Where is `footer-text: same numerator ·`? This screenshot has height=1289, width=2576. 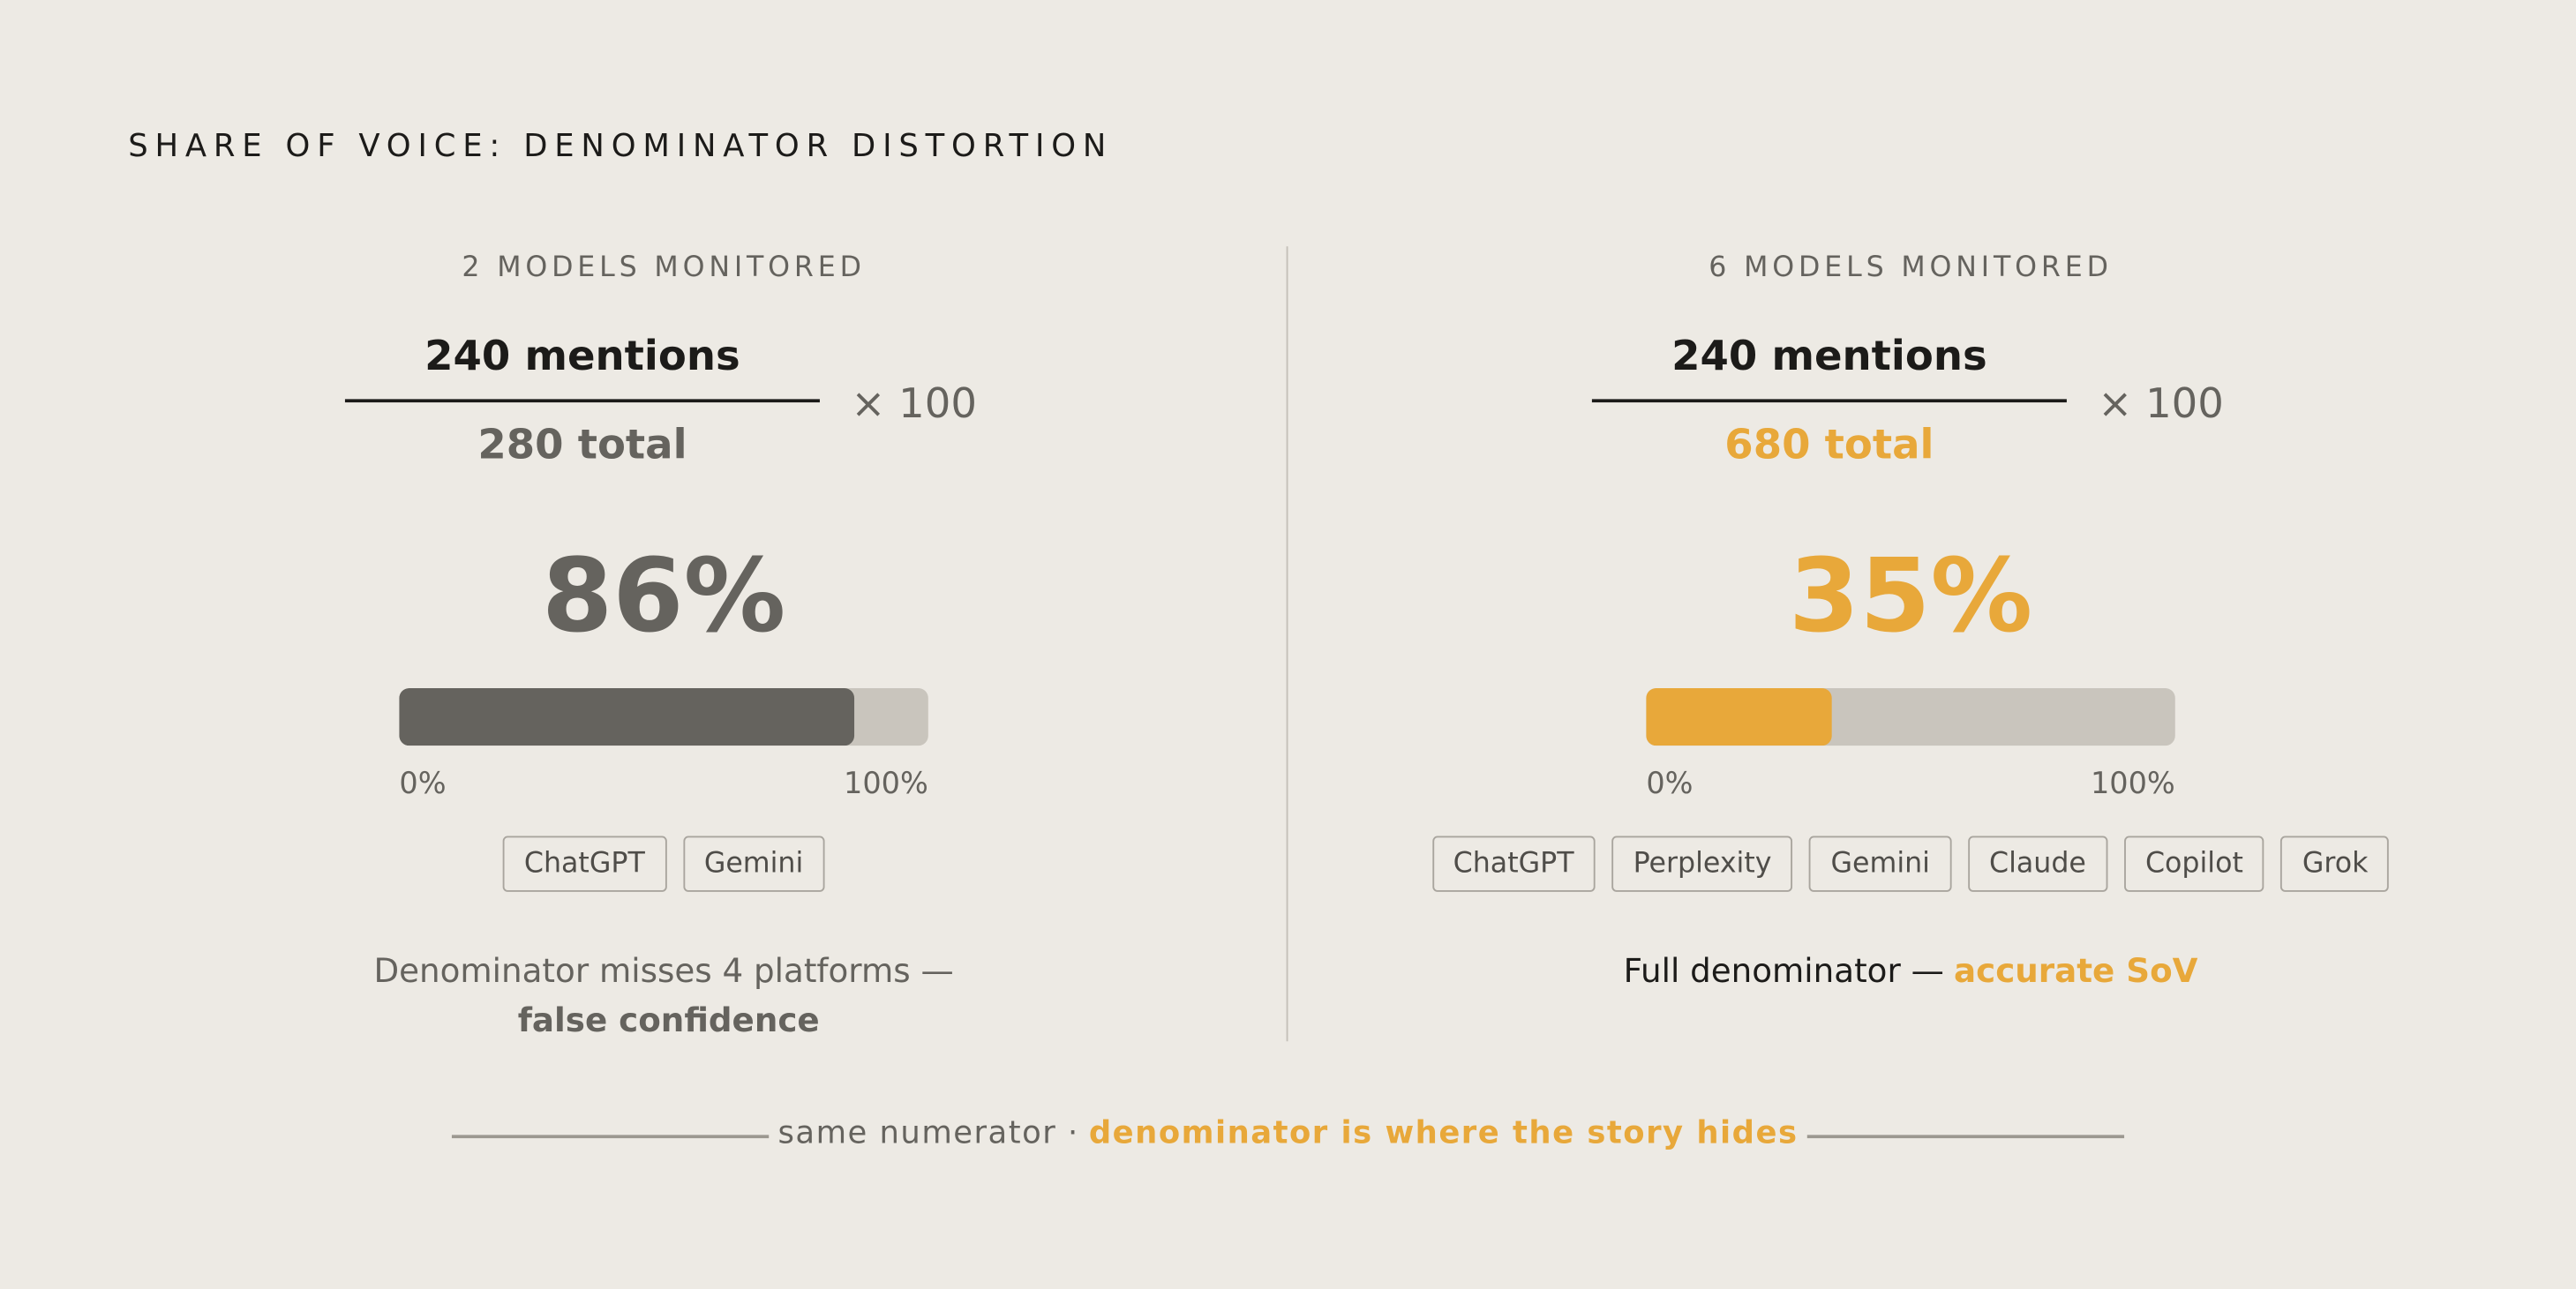
footer-text: same numerator · is located at coordinates (928, 1133).